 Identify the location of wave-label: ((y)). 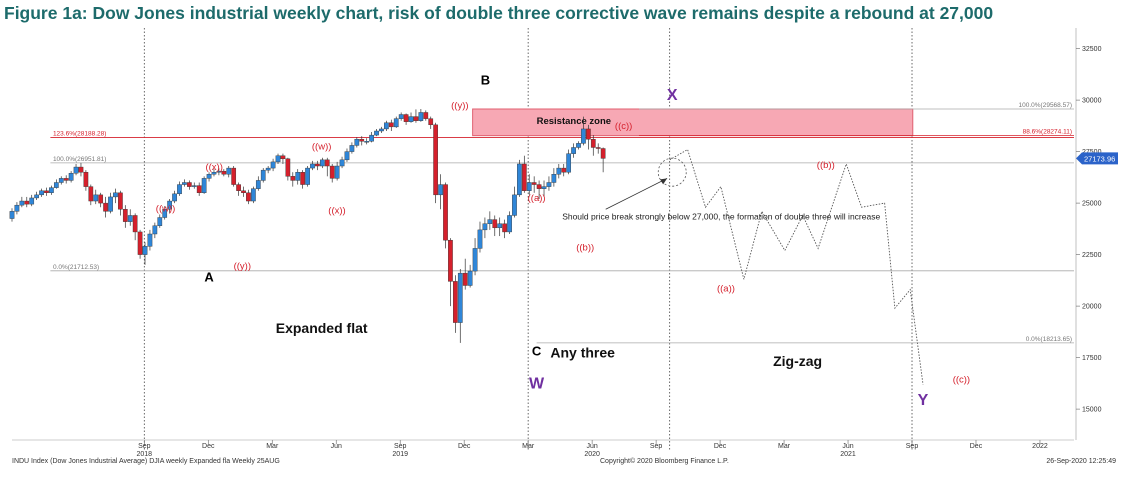
(242, 266).